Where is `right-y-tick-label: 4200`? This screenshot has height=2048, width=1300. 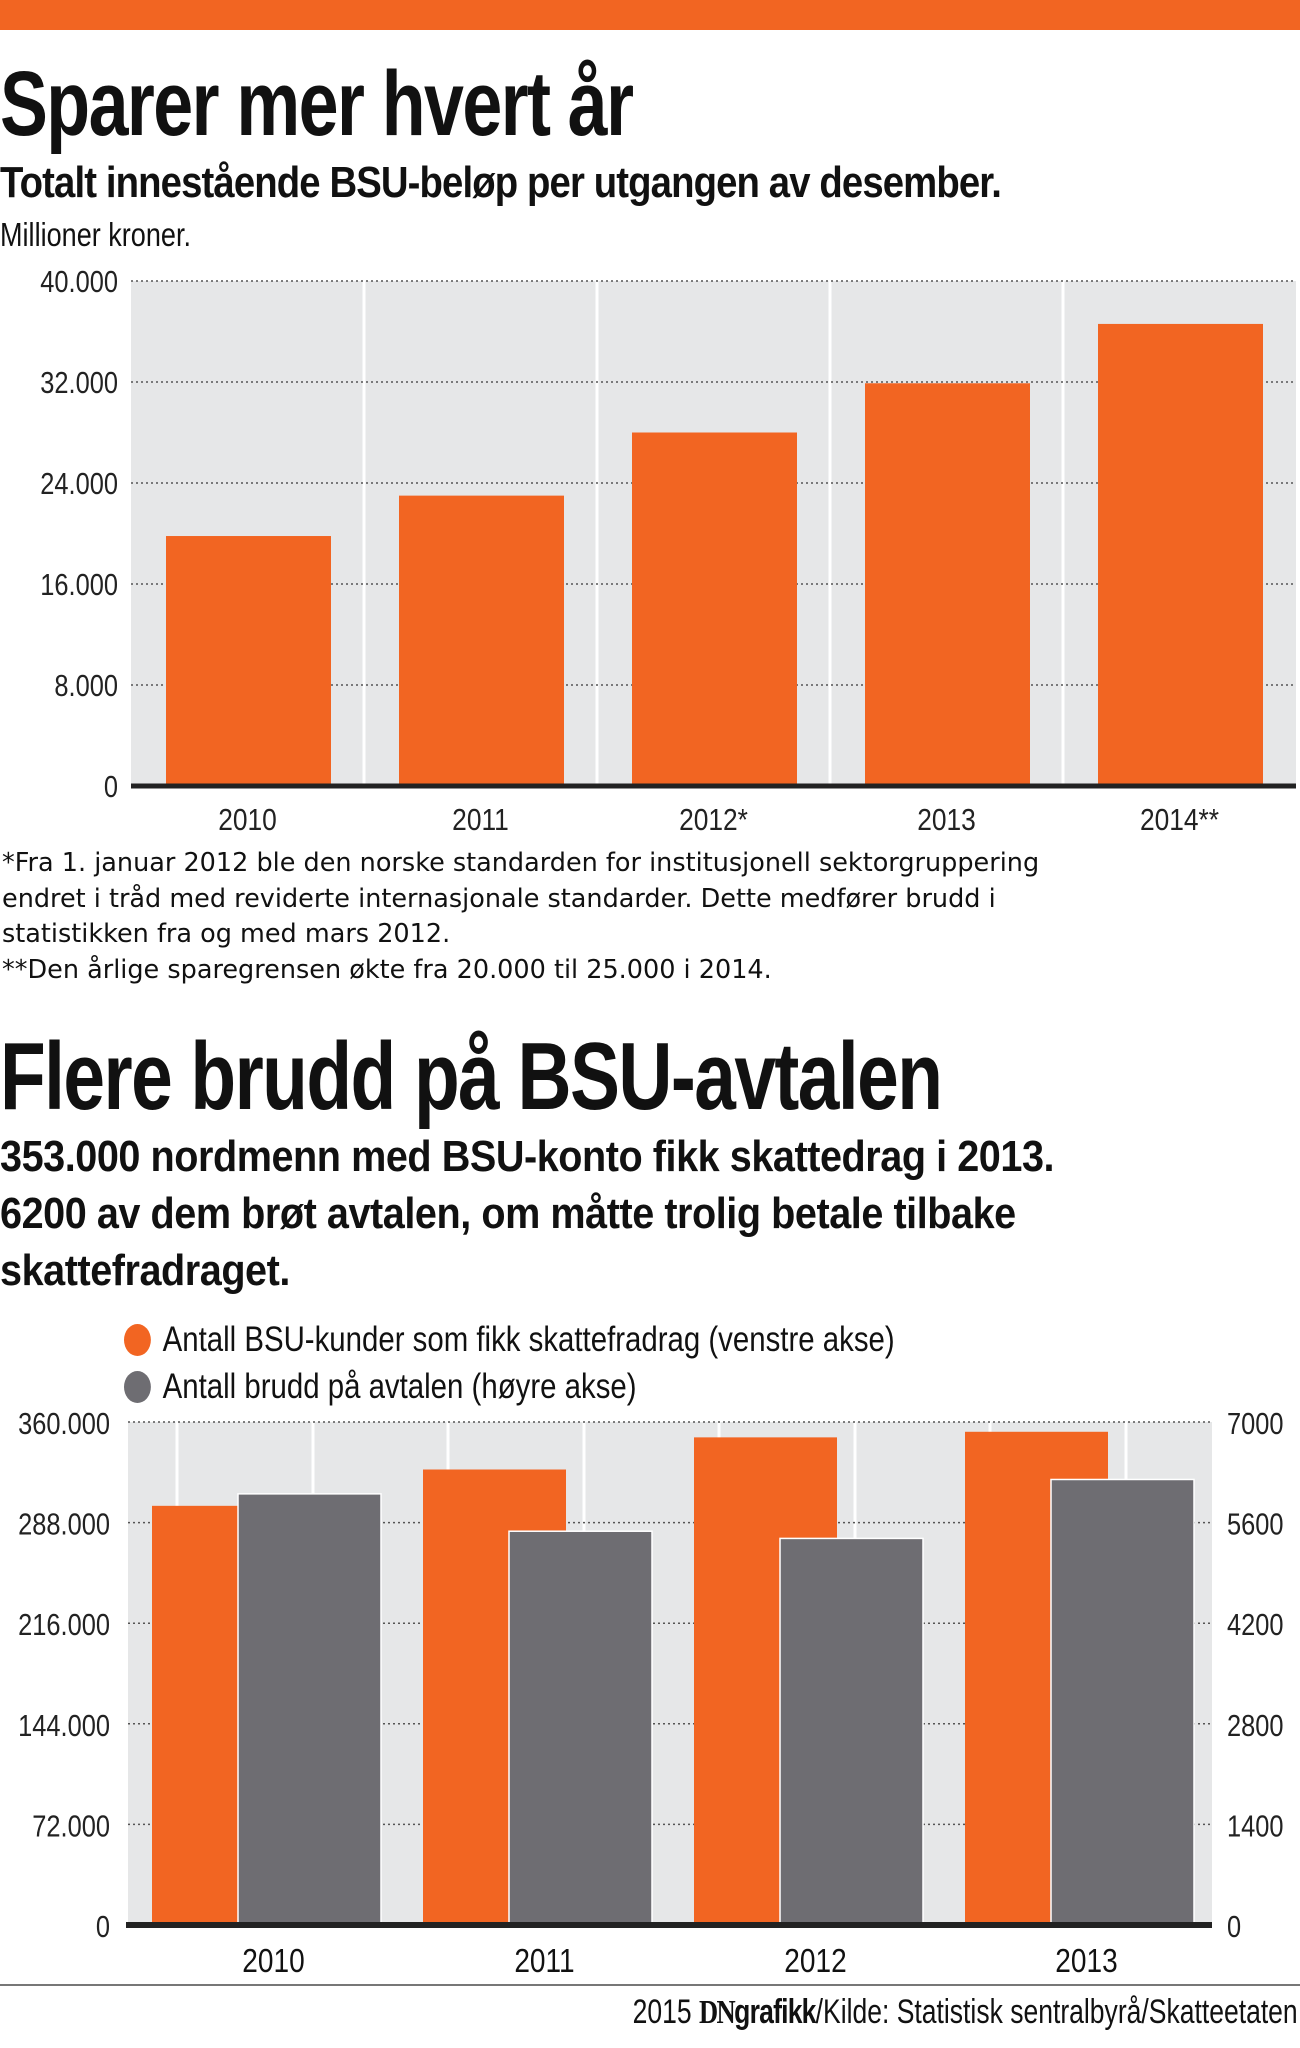 right-y-tick-label: 4200 is located at coordinates (1255, 1625).